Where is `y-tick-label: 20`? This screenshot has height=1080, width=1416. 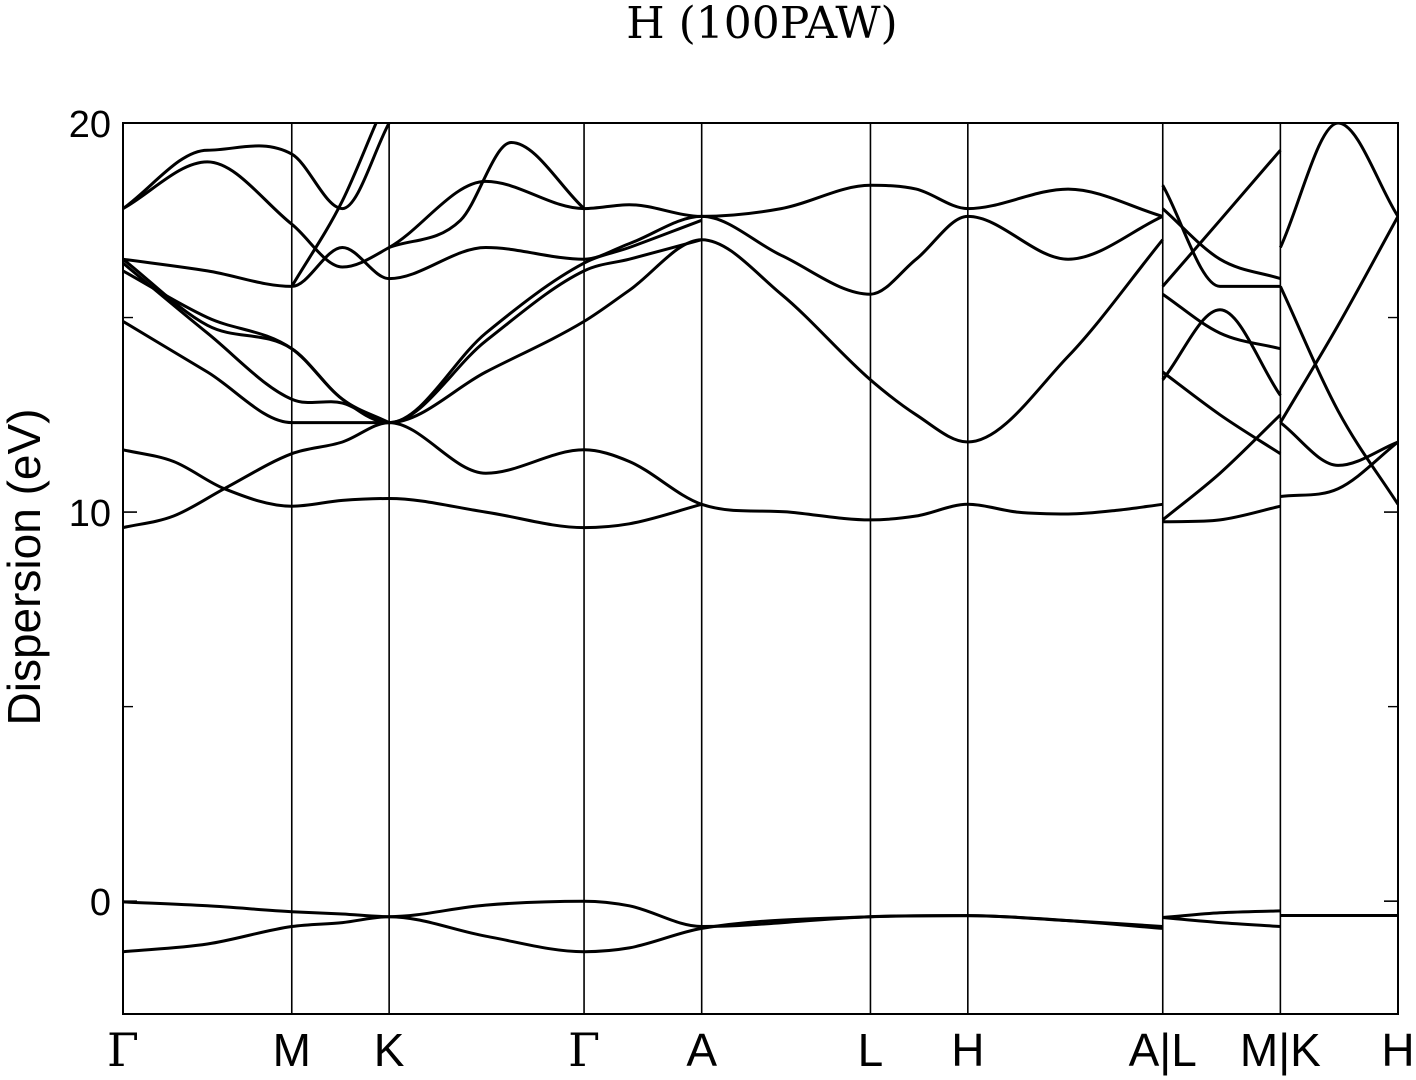
y-tick-label: 20 is located at coordinates (90, 125).